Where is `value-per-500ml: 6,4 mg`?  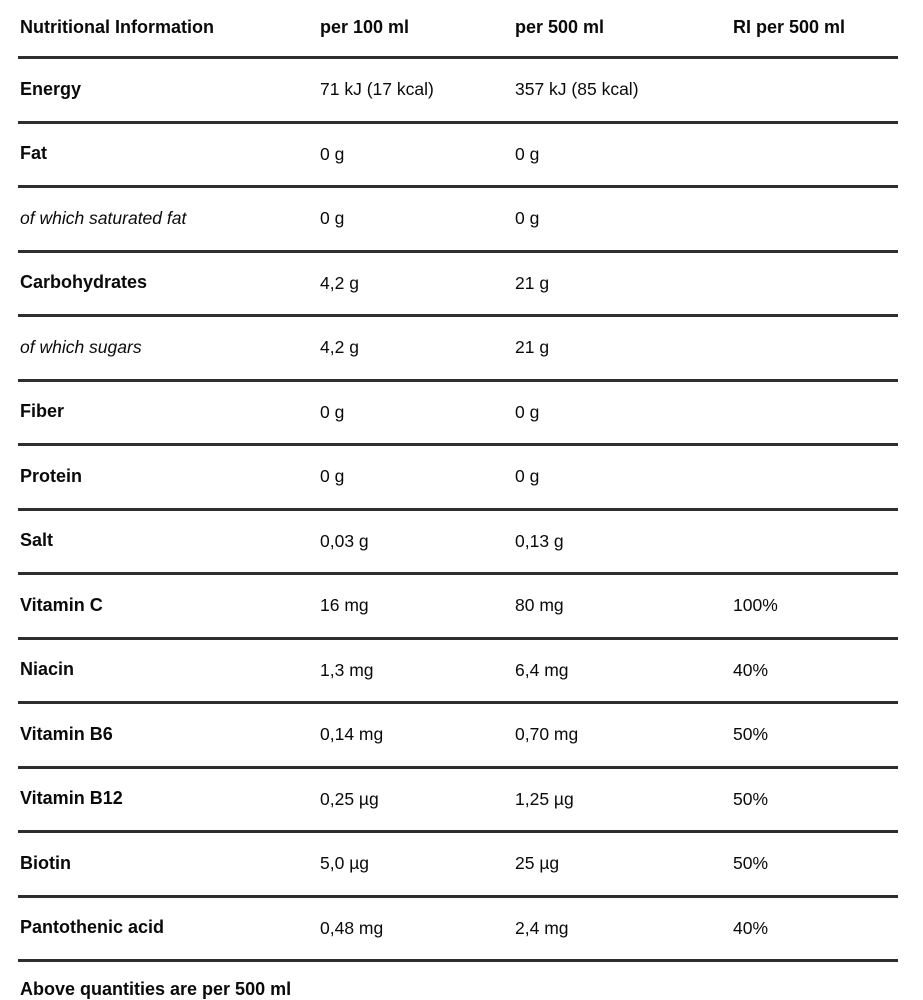
value-per-500ml: 6,4 mg is located at coordinates (542, 669).